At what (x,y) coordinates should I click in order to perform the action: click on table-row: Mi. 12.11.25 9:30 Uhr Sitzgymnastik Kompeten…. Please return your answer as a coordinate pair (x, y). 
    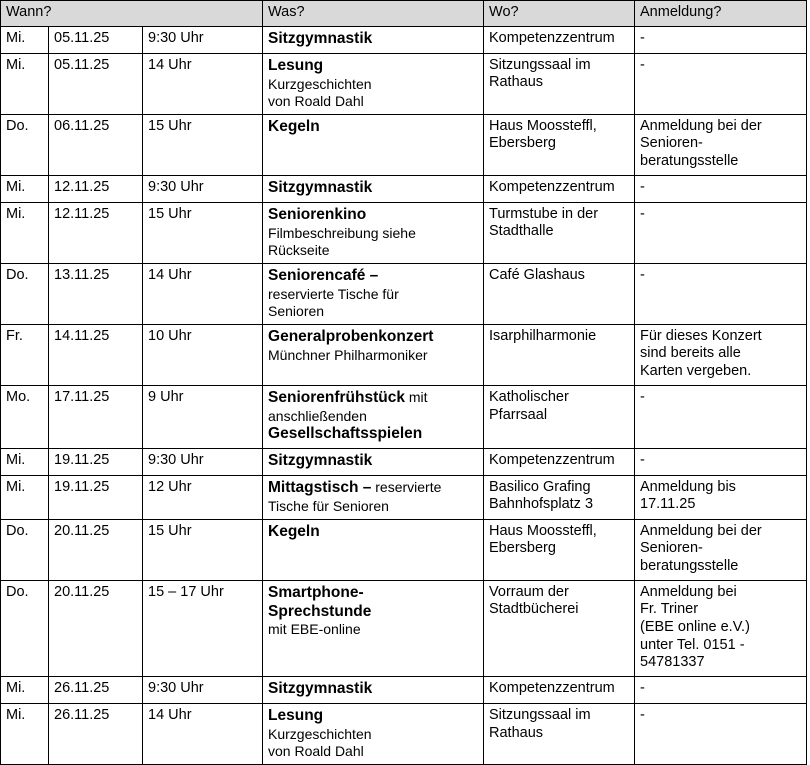
    Looking at the image, I should click on (404, 188).